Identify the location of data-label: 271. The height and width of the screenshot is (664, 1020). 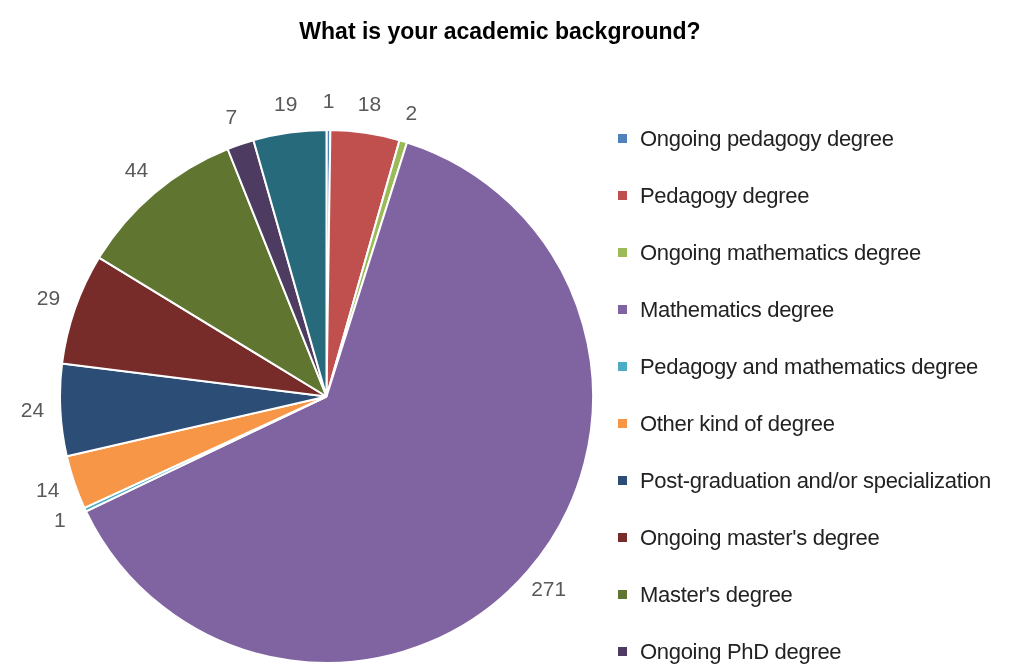
(549, 588).